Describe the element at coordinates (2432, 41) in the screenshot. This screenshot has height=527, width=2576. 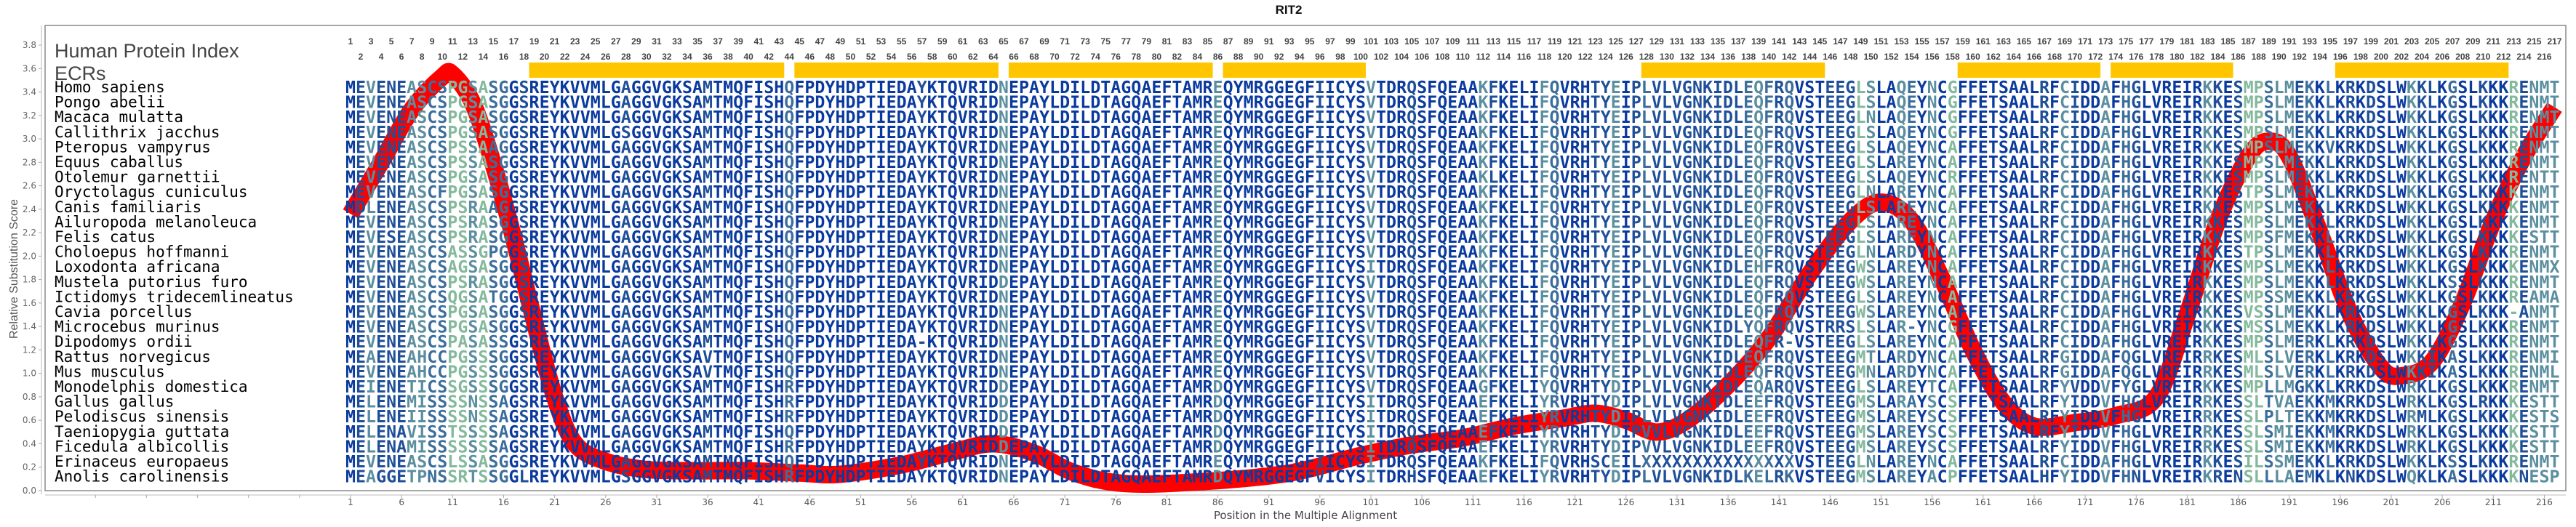
I see `index-number: 205` at that location.